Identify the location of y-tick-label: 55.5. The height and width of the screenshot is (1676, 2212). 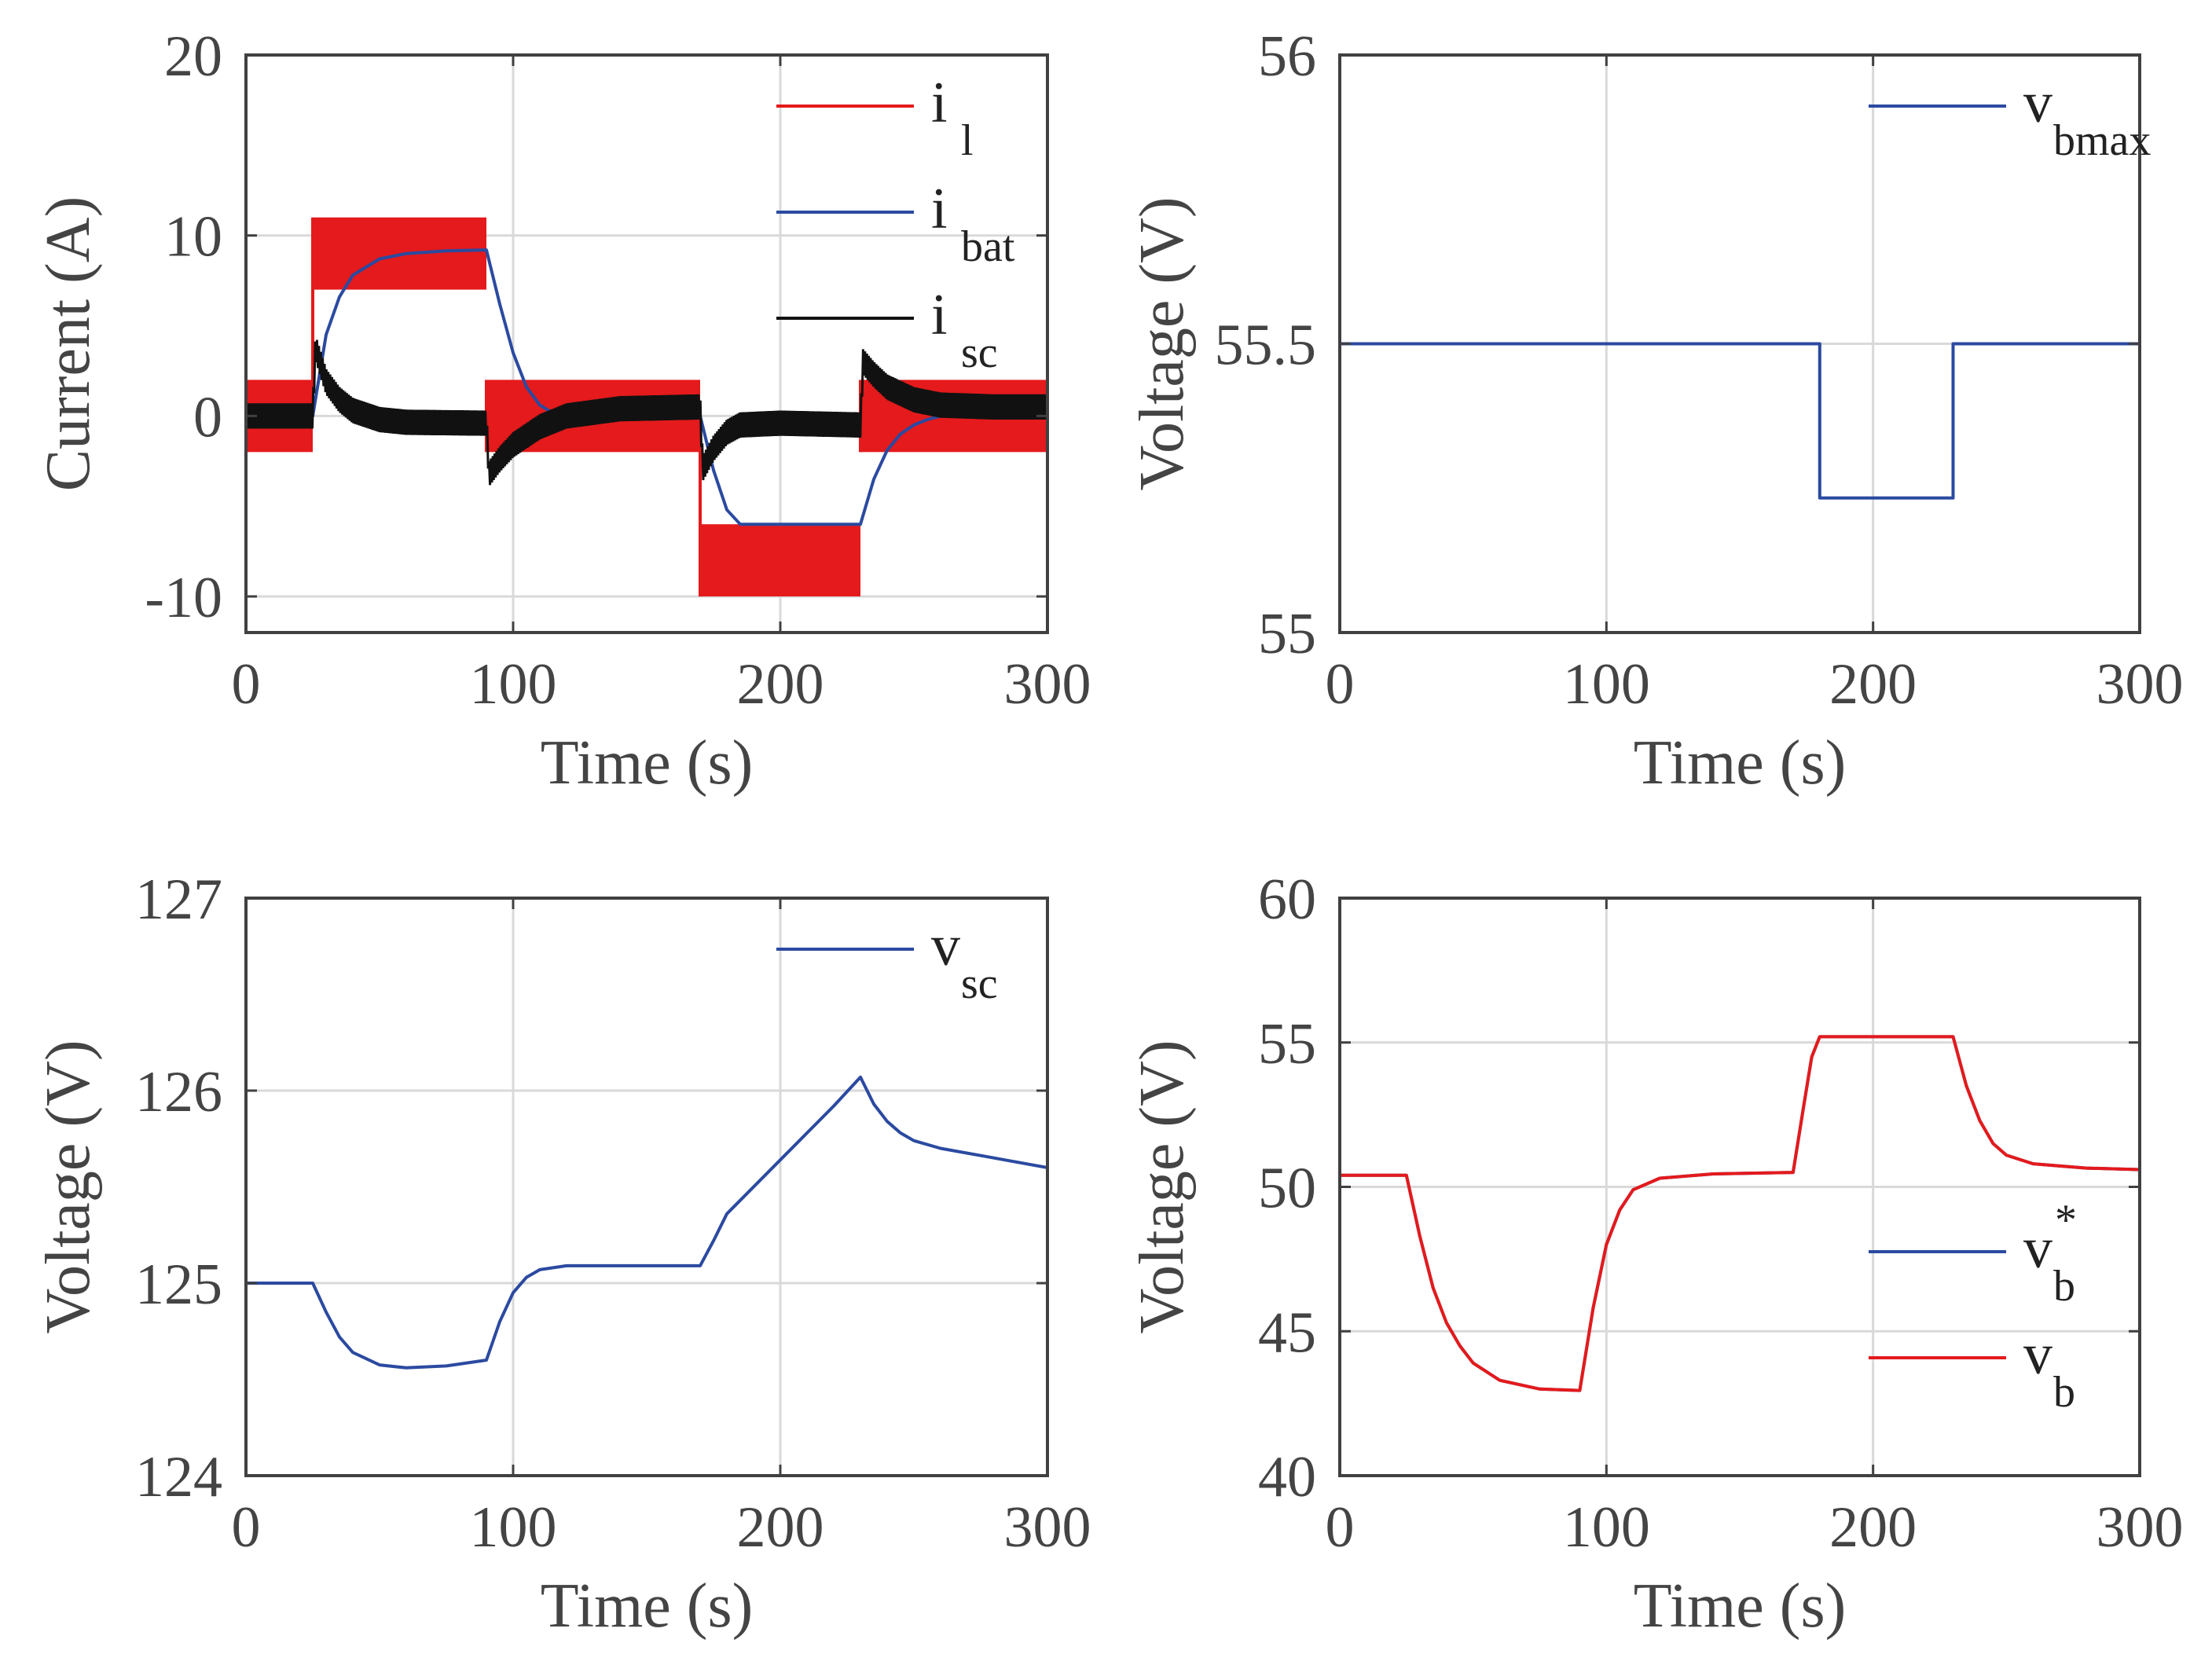
(1266, 346).